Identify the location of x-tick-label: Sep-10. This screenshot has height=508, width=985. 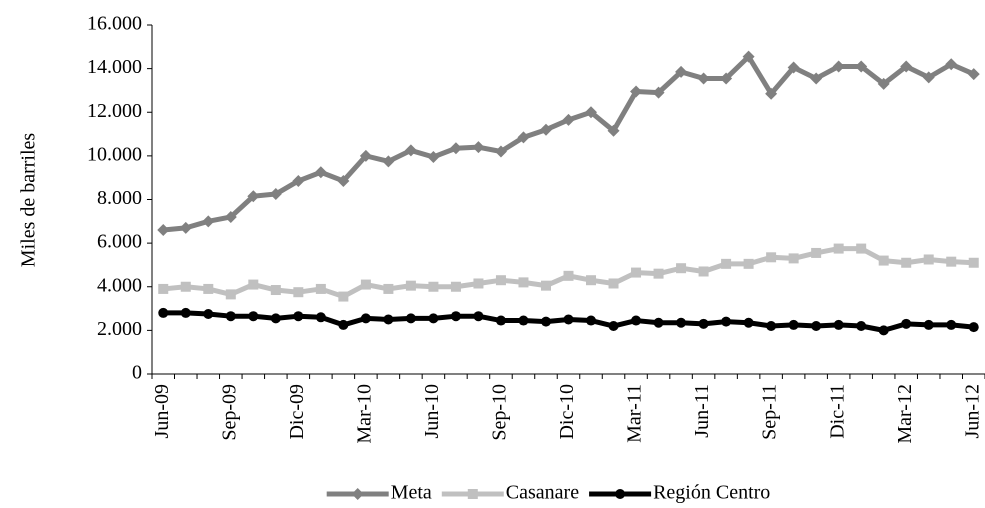
(500, 412).